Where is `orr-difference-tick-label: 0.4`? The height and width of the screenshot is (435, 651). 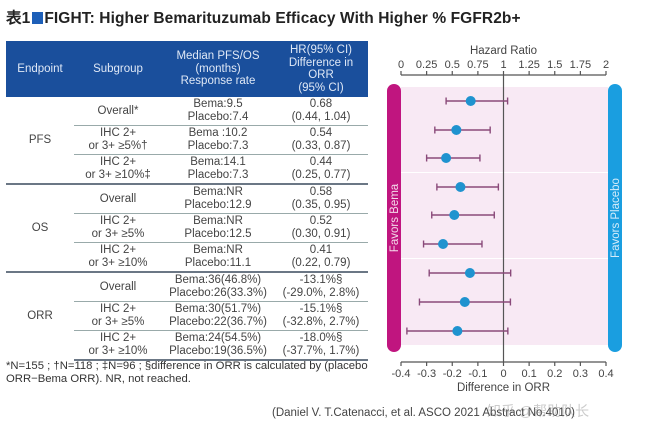 orr-difference-tick-label: 0.4 is located at coordinates (605, 374).